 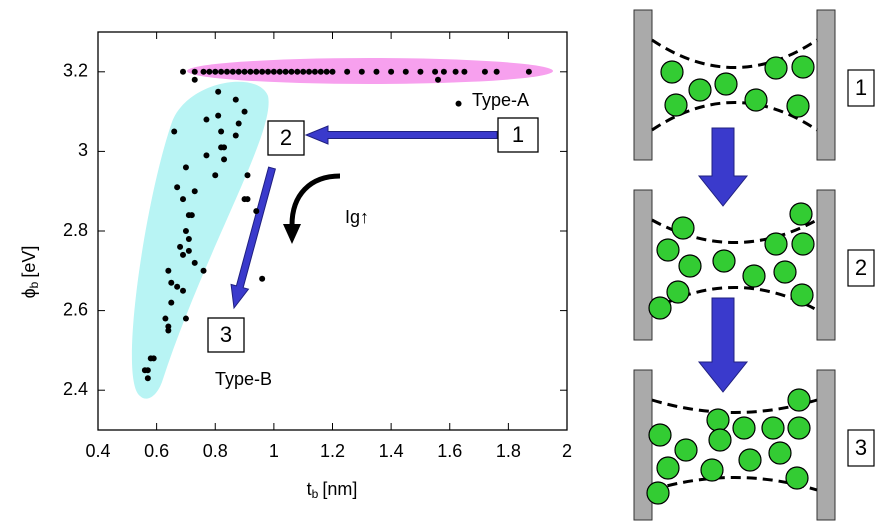 What do you see at coordinates (332, 451) in the screenshot?
I see `x-tick-label: 1.2` at bounding box center [332, 451].